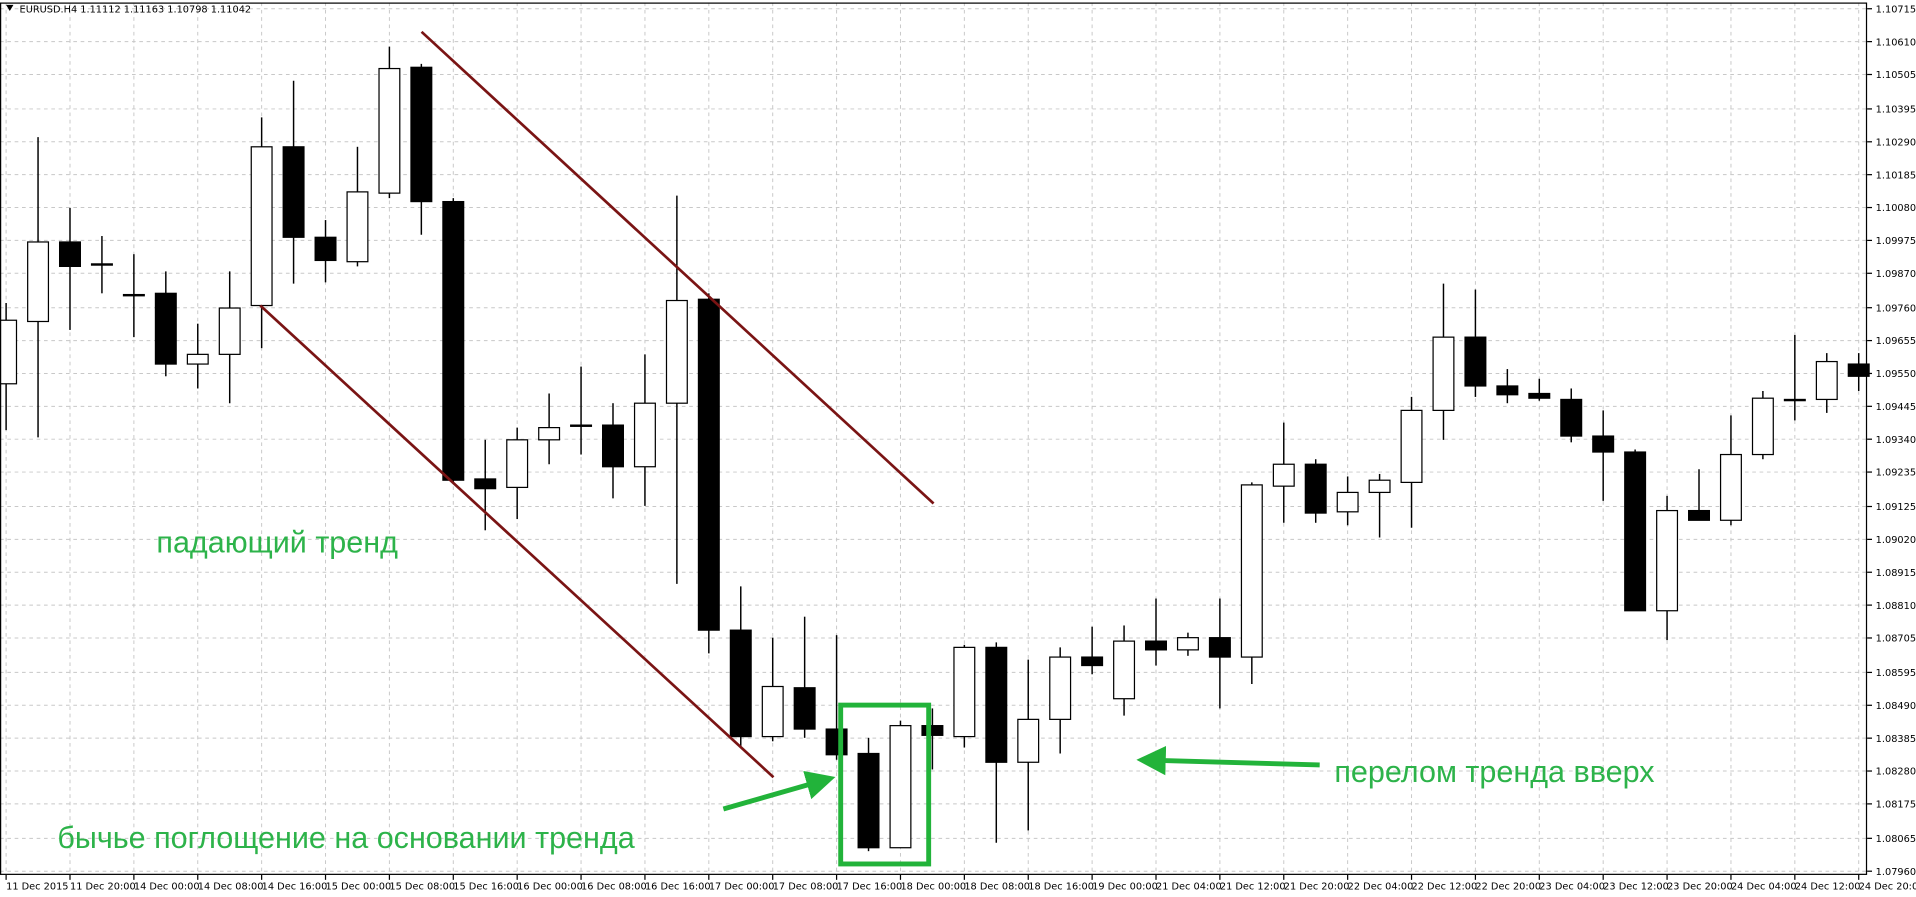 This screenshot has height=897, width=1916. I want to click on x-tick-label: 22 Dec 20:00, so click(1508, 887).